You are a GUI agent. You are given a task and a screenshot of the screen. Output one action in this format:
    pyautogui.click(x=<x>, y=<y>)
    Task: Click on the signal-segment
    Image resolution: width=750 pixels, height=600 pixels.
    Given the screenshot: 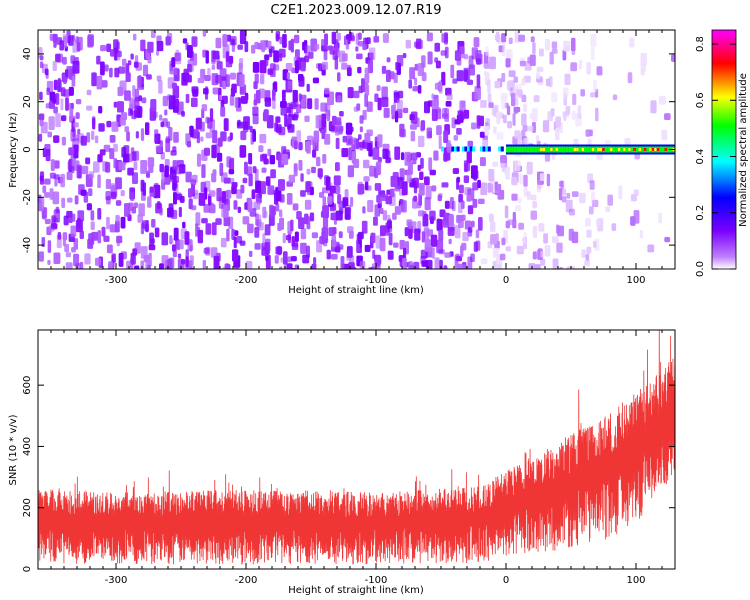 What is the action you would take?
    pyautogui.click(x=502, y=149)
    